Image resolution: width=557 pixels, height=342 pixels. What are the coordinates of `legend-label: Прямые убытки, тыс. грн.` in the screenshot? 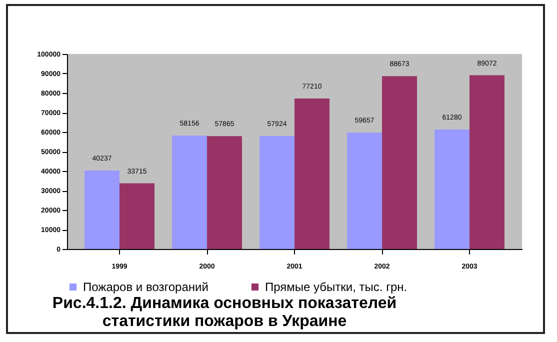 It's located at (336, 287).